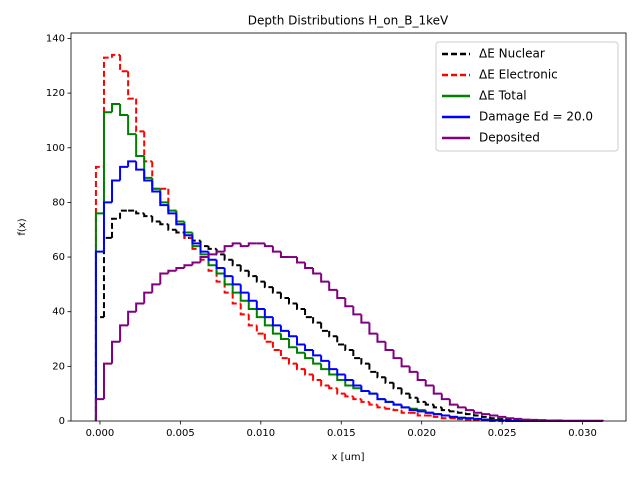 The image size is (640, 480). What do you see at coordinates (341, 433) in the screenshot?
I see `x-tick-label: 0.015` at bounding box center [341, 433].